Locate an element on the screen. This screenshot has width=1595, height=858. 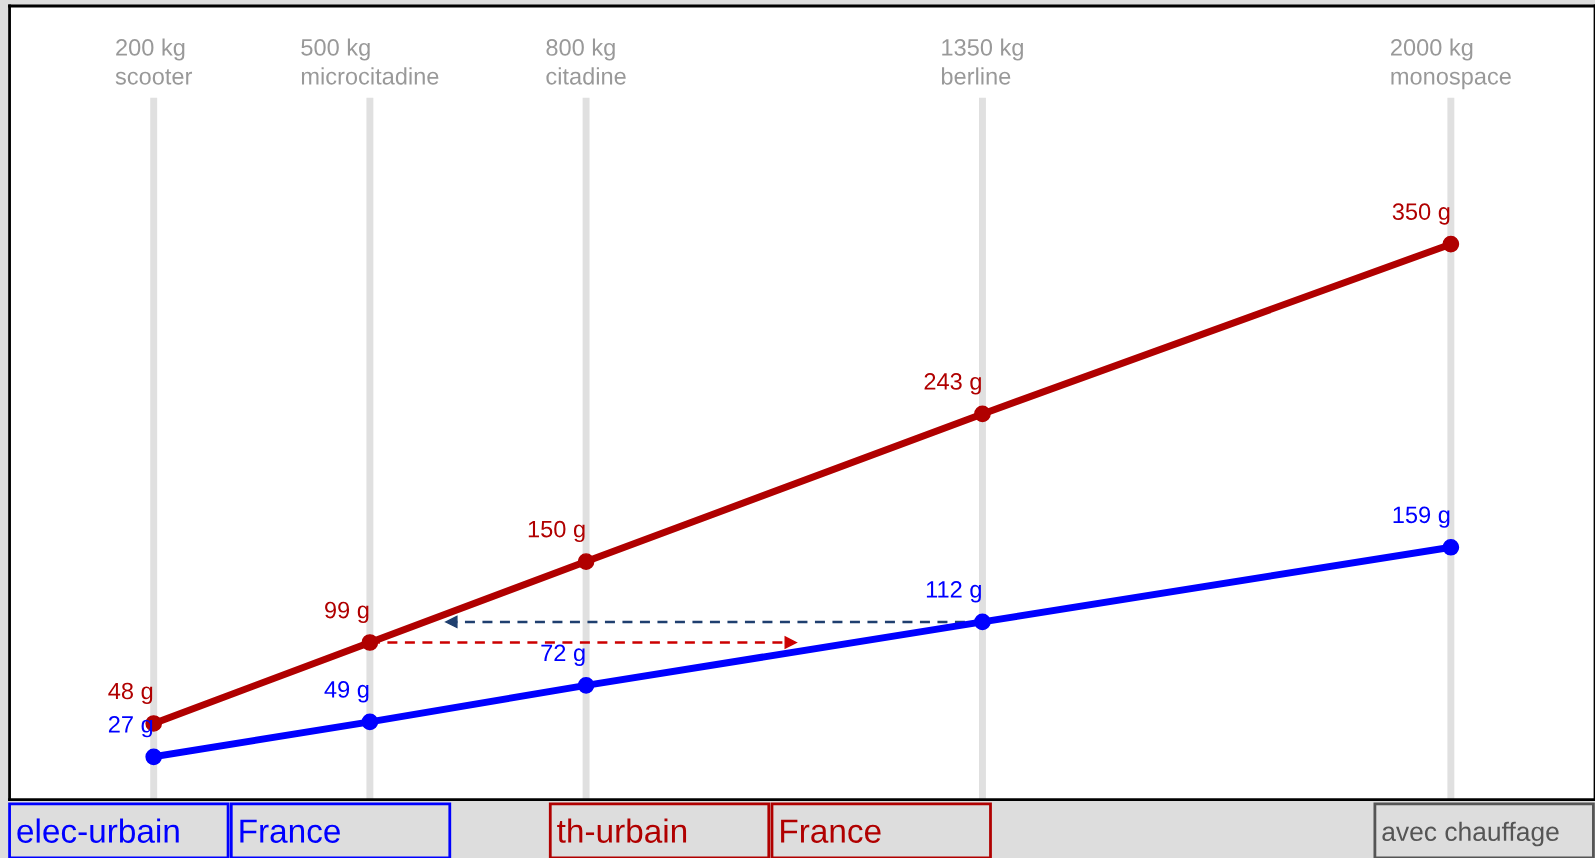
text: avec chauffage is located at coordinates (1470, 834).